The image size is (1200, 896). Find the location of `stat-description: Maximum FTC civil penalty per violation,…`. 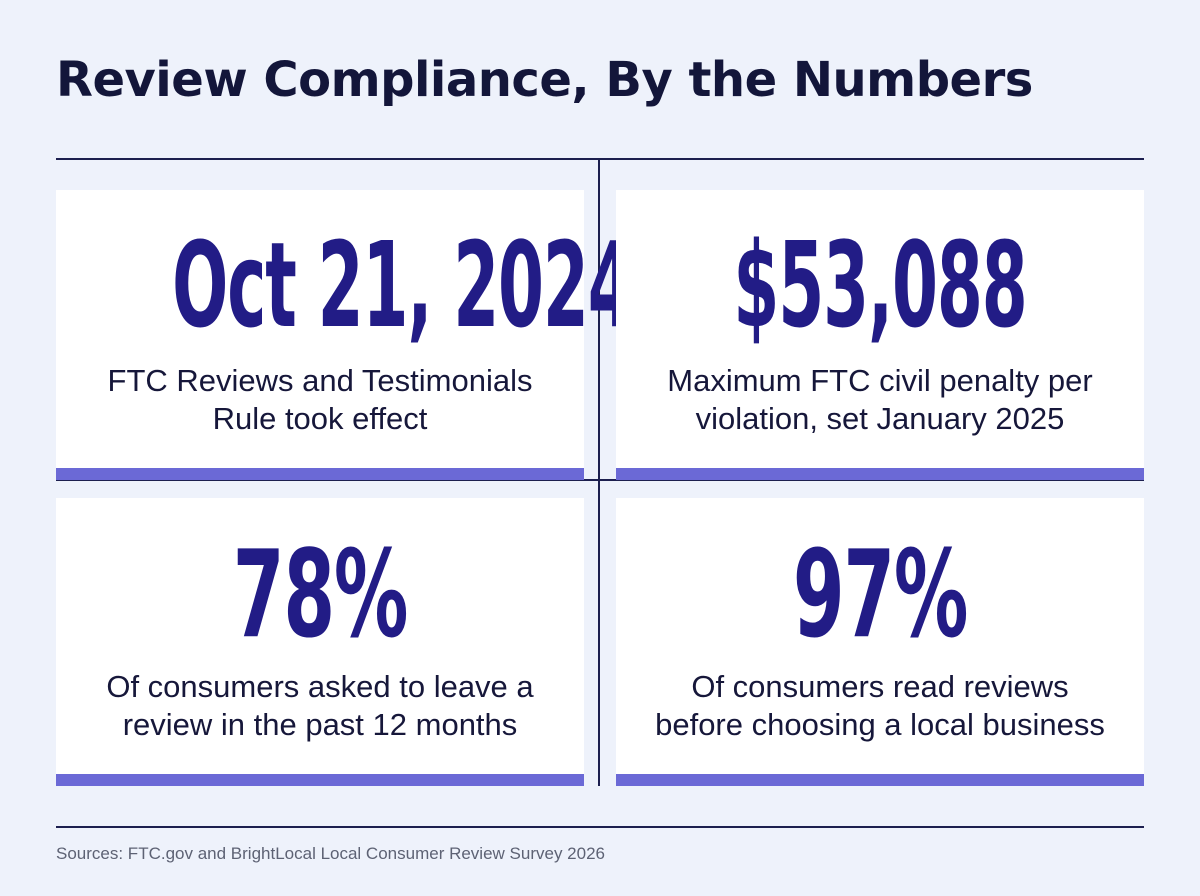

stat-description: Maximum FTC civil penalty per violation,… is located at coordinates (880, 400).